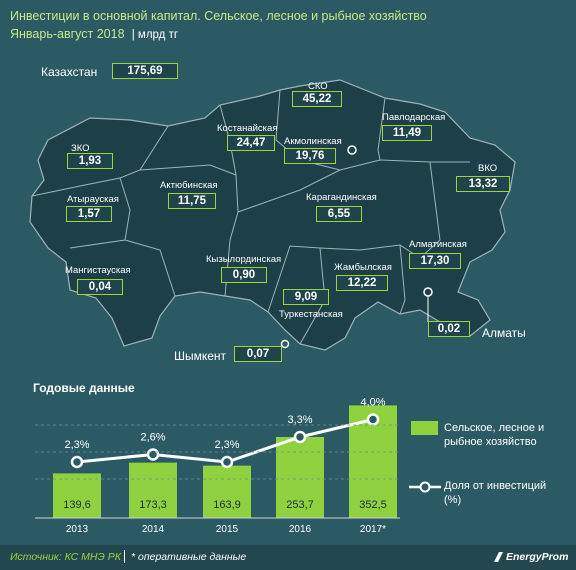 This screenshot has height=570, width=576. What do you see at coordinates (372, 403) in the screenshot?
I see `share-value-label: 4,0%` at bounding box center [372, 403].